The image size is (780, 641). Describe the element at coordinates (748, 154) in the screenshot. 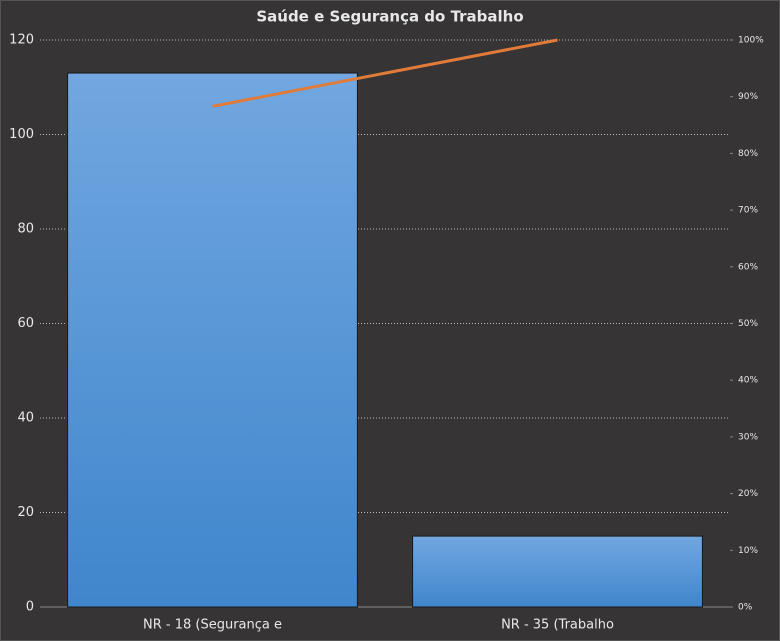

I see `y2-tick-label: 80%` at that location.